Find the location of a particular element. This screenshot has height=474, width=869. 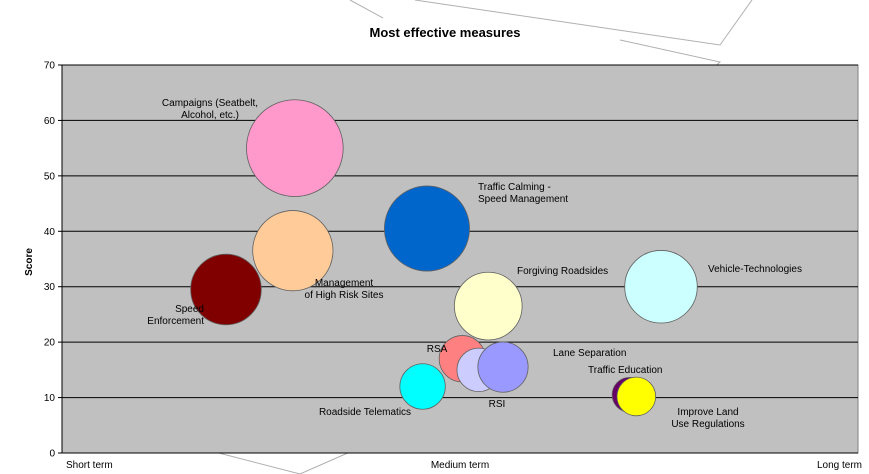

bubble-label: RSI is located at coordinates (497, 404).